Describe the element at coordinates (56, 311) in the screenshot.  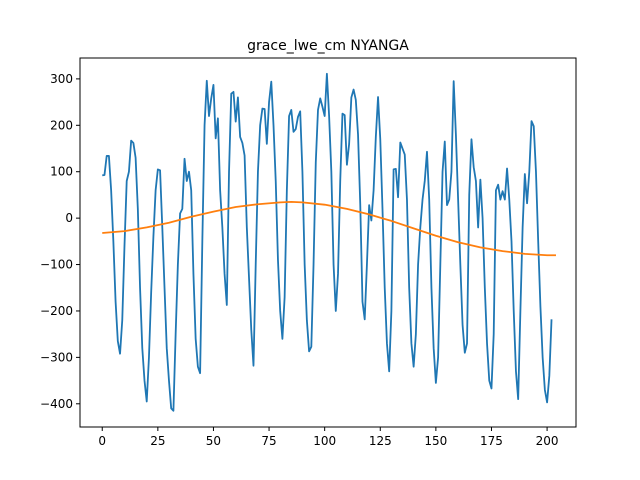
I see `y-tick-label: −200` at that location.